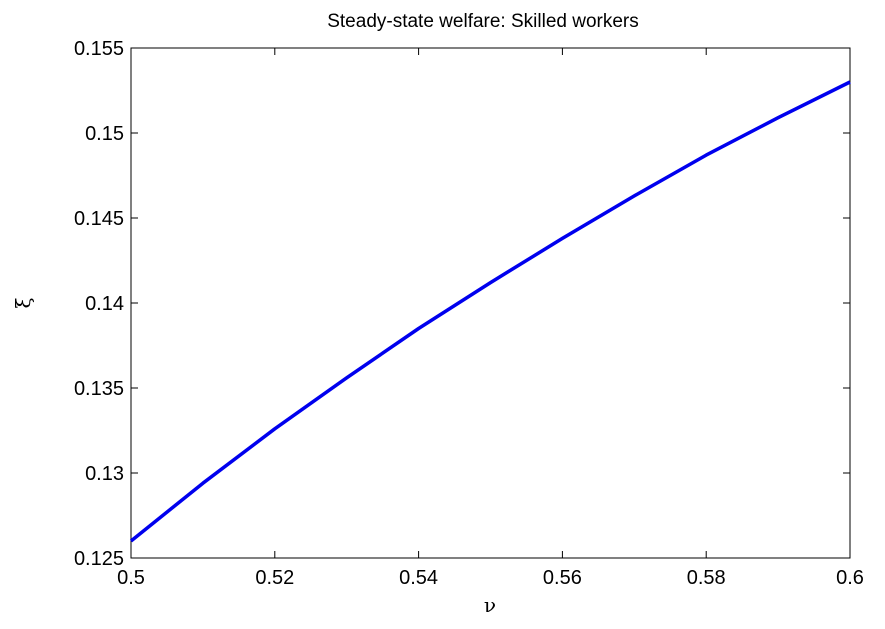 The height and width of the screenshot is (629, 885). What do you see at coordinates (418, 578) in the screenshot?
I see `x-tick-label: 0.54` at bounding box center [418, 578].